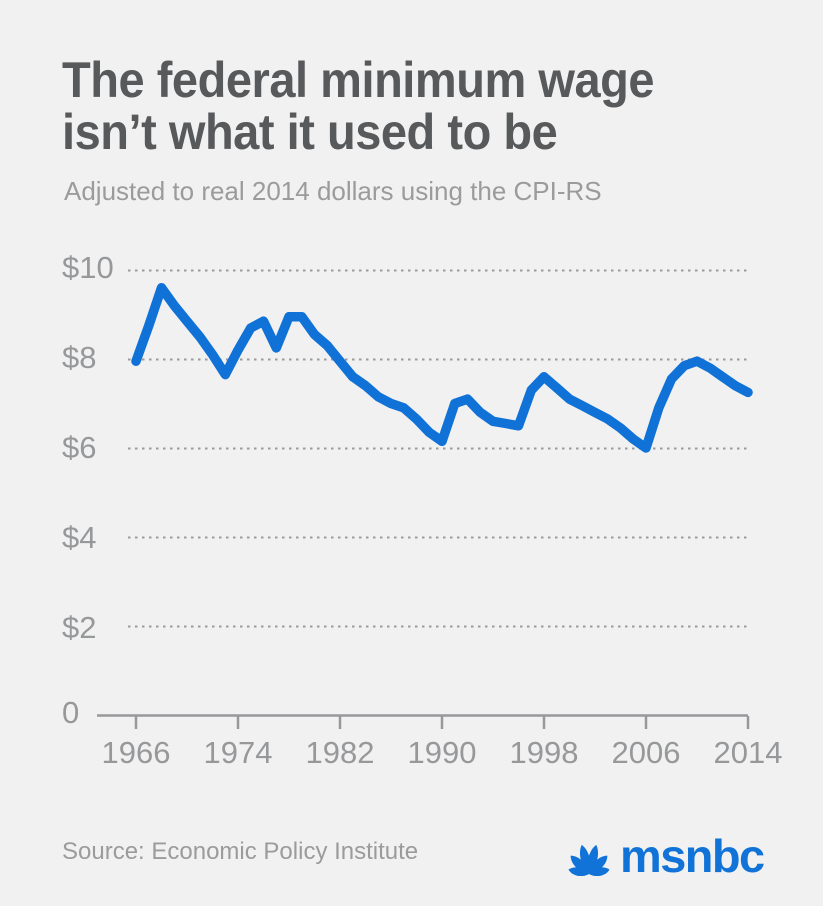 The image size is (823, 906). Describe the element at coordinates (79, 537) in the screenshot. I see `y-axis-label-4: $4` at that location.